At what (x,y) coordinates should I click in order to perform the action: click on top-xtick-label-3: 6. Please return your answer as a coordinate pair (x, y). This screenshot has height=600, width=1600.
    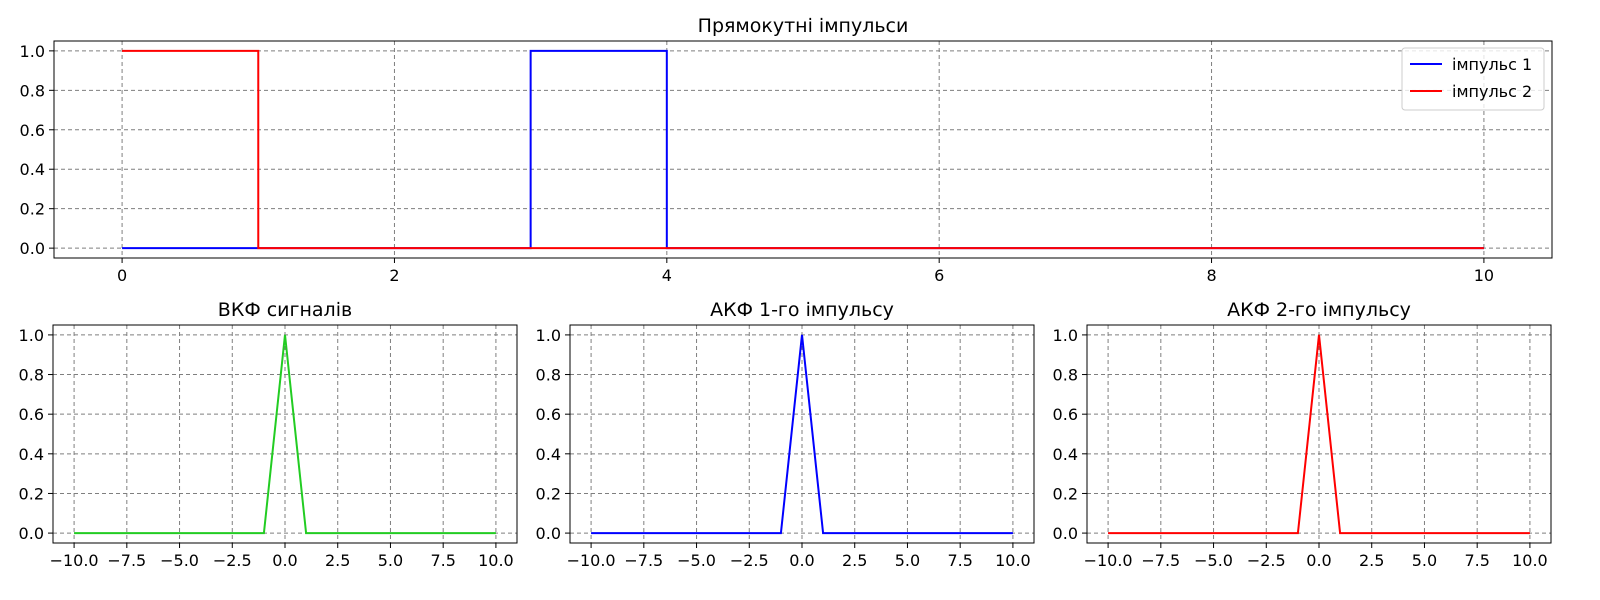
    Looking at the image, I should click on (939, 275).